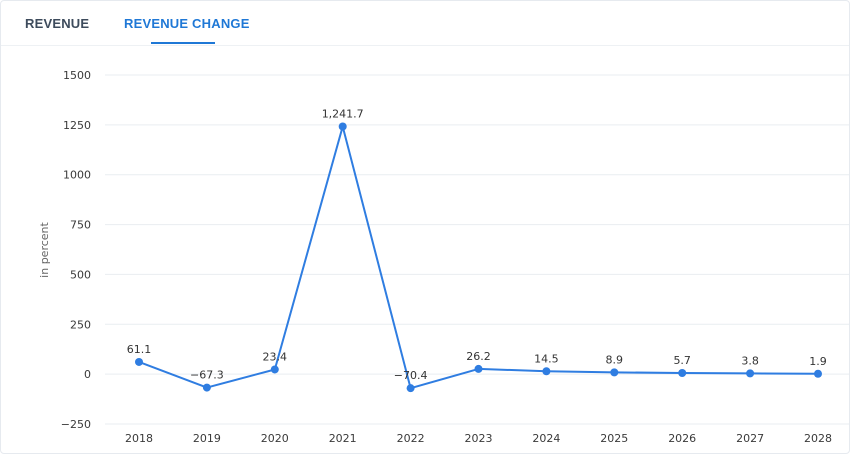 The height and width of the screenshot is (454, 850). Describe the element at coordinates (80, 225) in the screenshot. I see `y-tick-label: 750` at that location.